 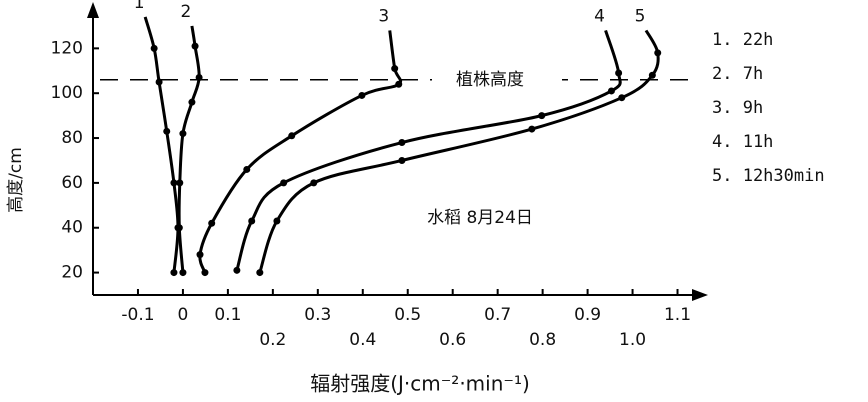 What do you see at coordinates (67, 48) in the screenshot?
I see `y-tick-label: 120` at bounding box center [67, 48].